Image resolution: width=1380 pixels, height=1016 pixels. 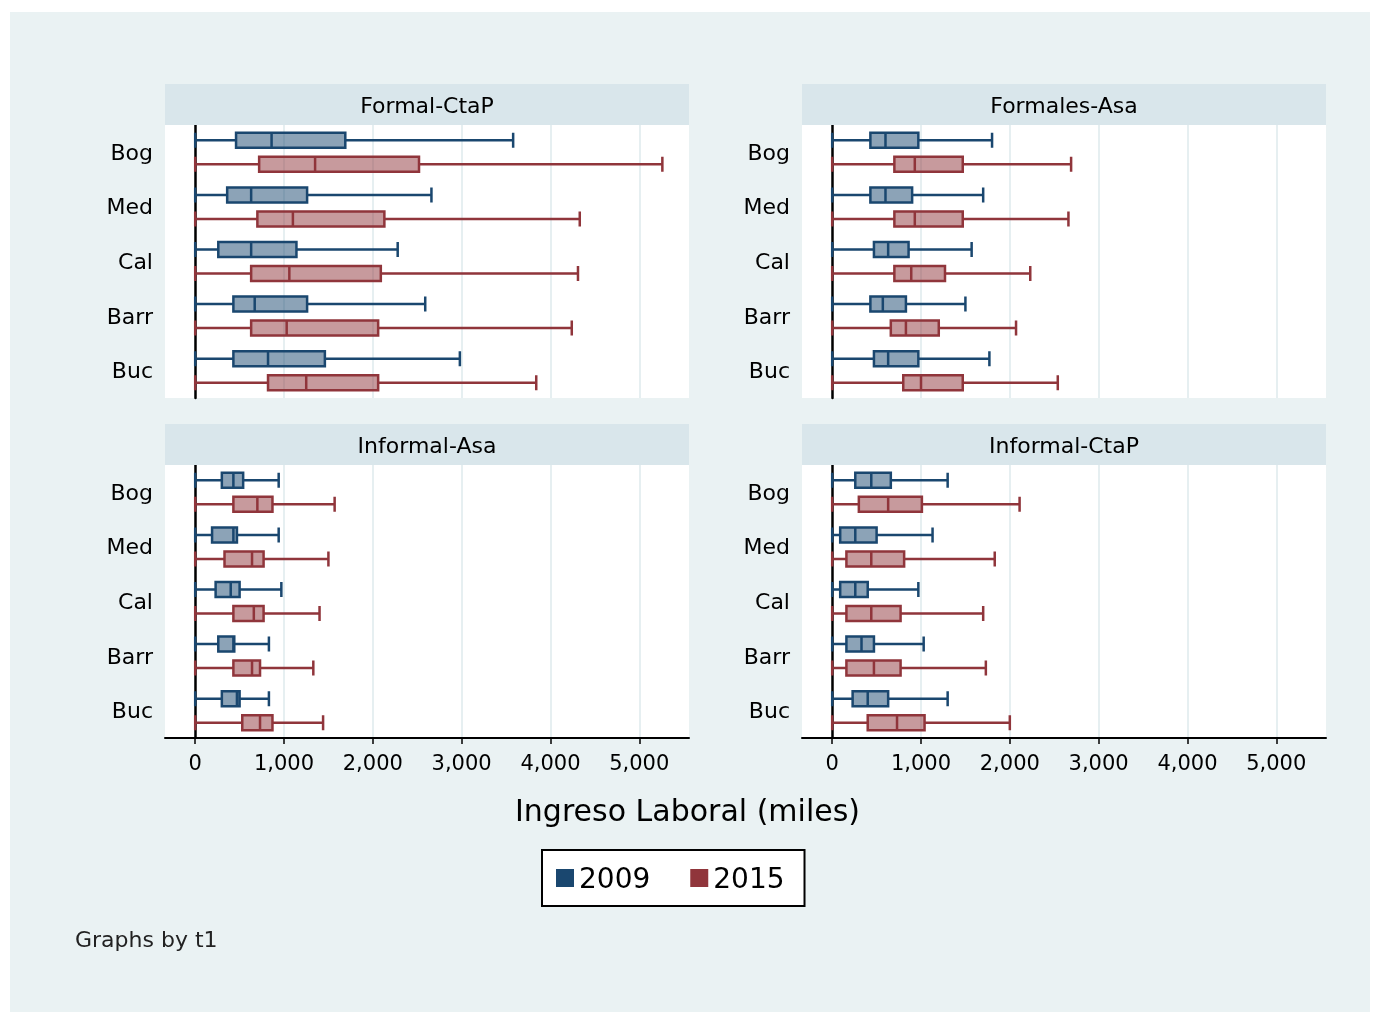 What do you see at coordinates (688, 810) in the screenshot?
I see `x-axis-title: Ingreso Laboral (miles)` at bounding box center [688, 810].